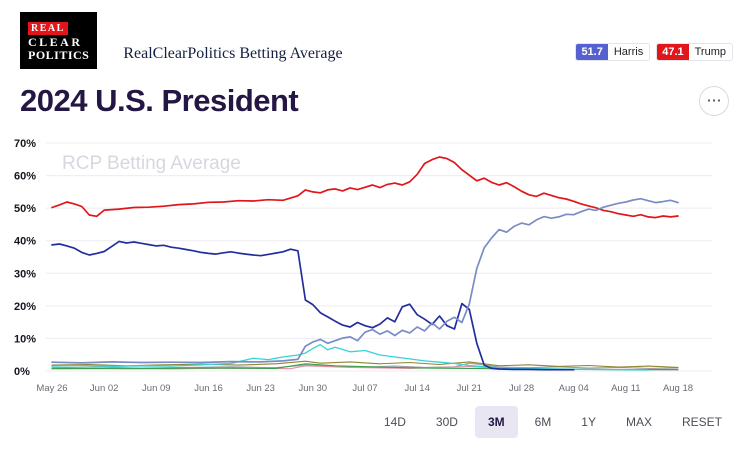 The width and height of the screenshot is (749, 456). I want to click on logo-line-real: REAL, so click(48, 28).